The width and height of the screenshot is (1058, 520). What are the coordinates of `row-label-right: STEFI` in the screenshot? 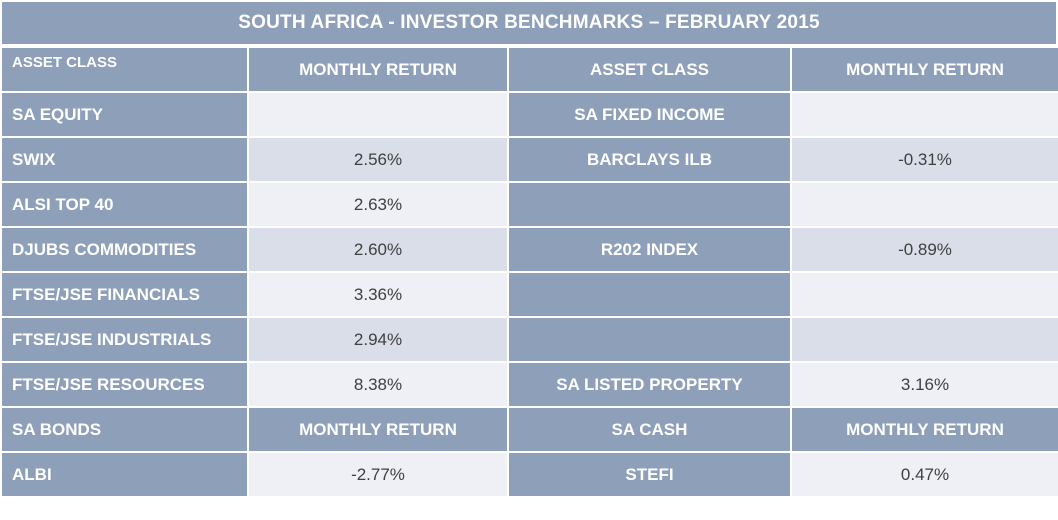 It's located at (649, 474).